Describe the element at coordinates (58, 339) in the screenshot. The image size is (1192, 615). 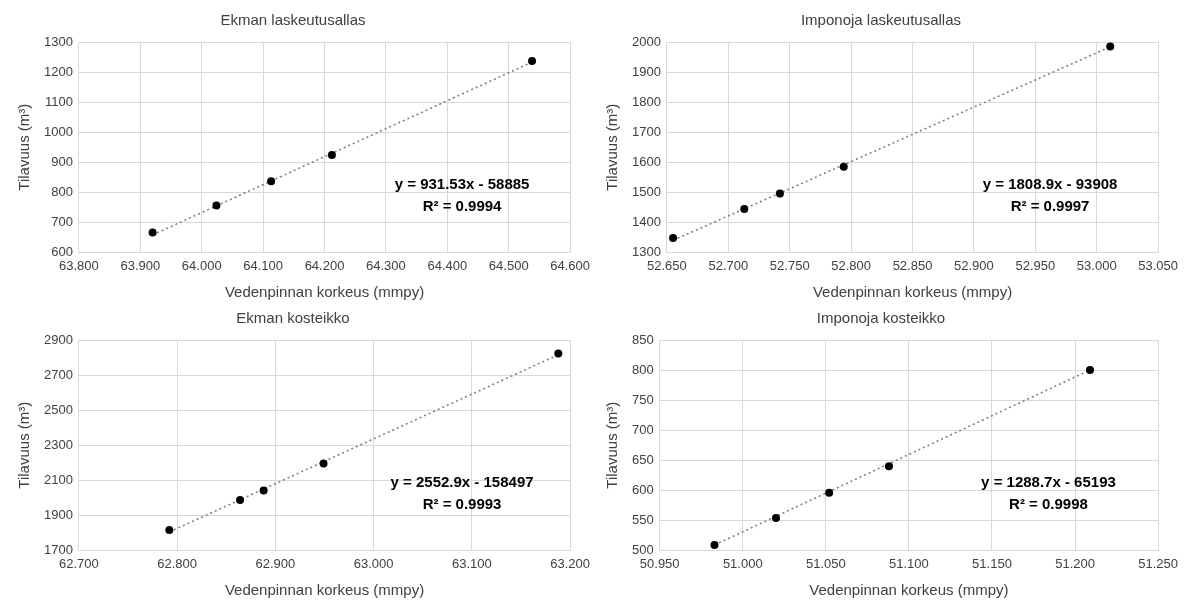
I see `y-tick-label: 2900` at that location.